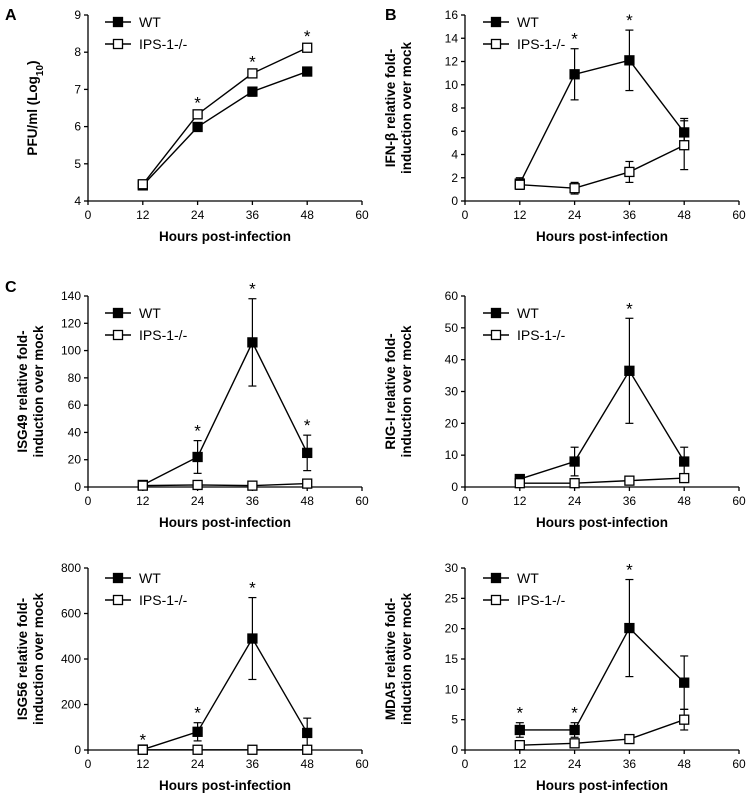 Image resolution: width=753 pixels, height=800 pixels. I want to click on chart-c2-x-tick-label: 36, so click(630, 501).